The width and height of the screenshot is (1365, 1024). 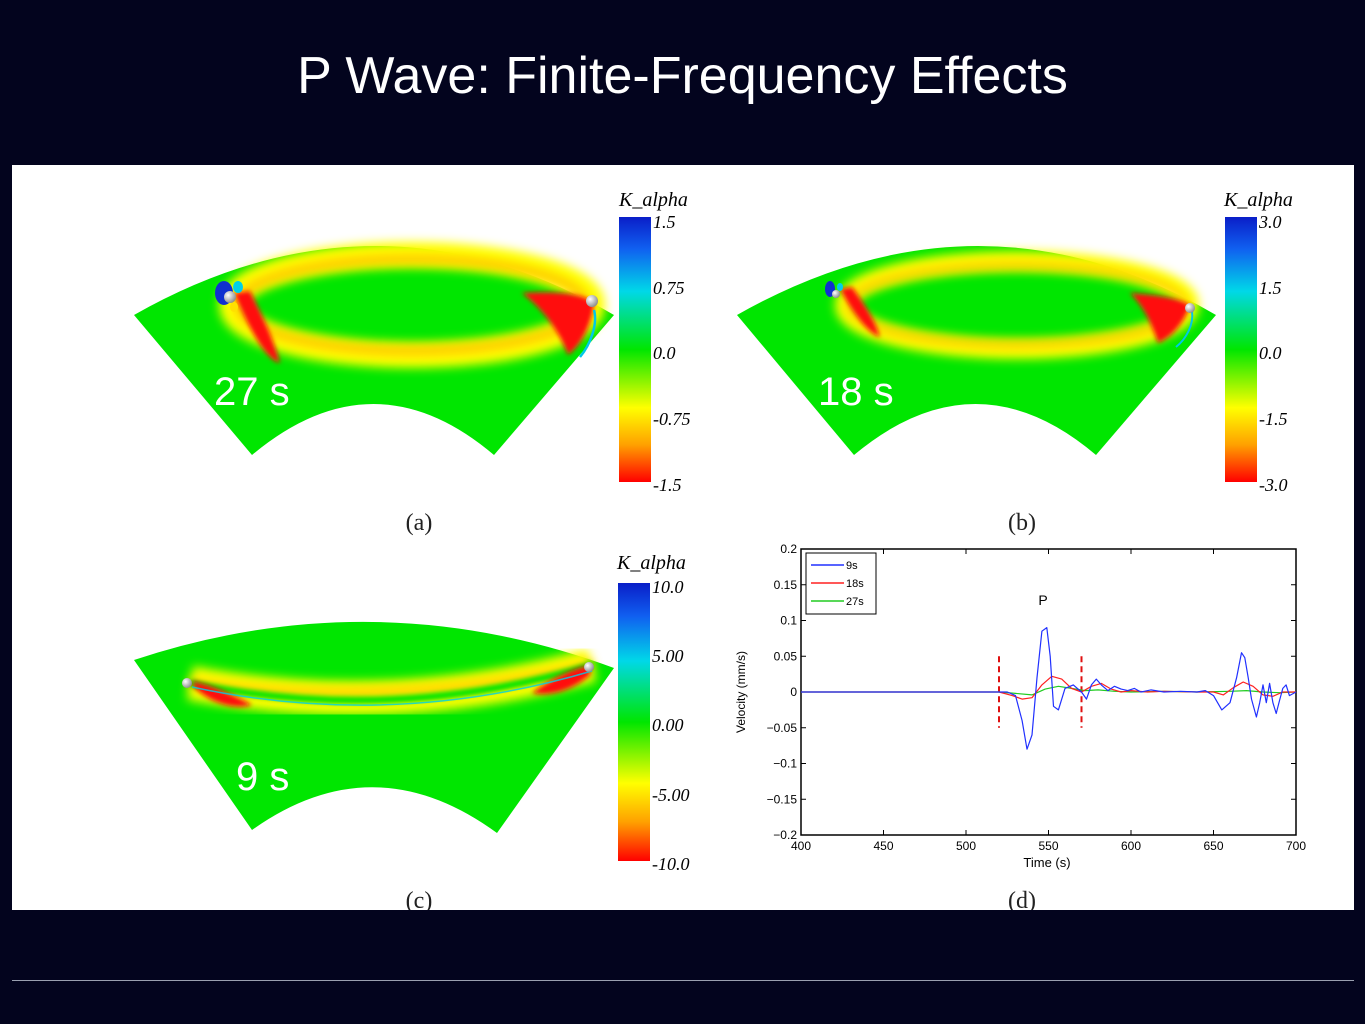 What do you see at coordinates (836, 294) in the screenshot?
I see `panel-b-source-marker` at bounding box center [836, 294].